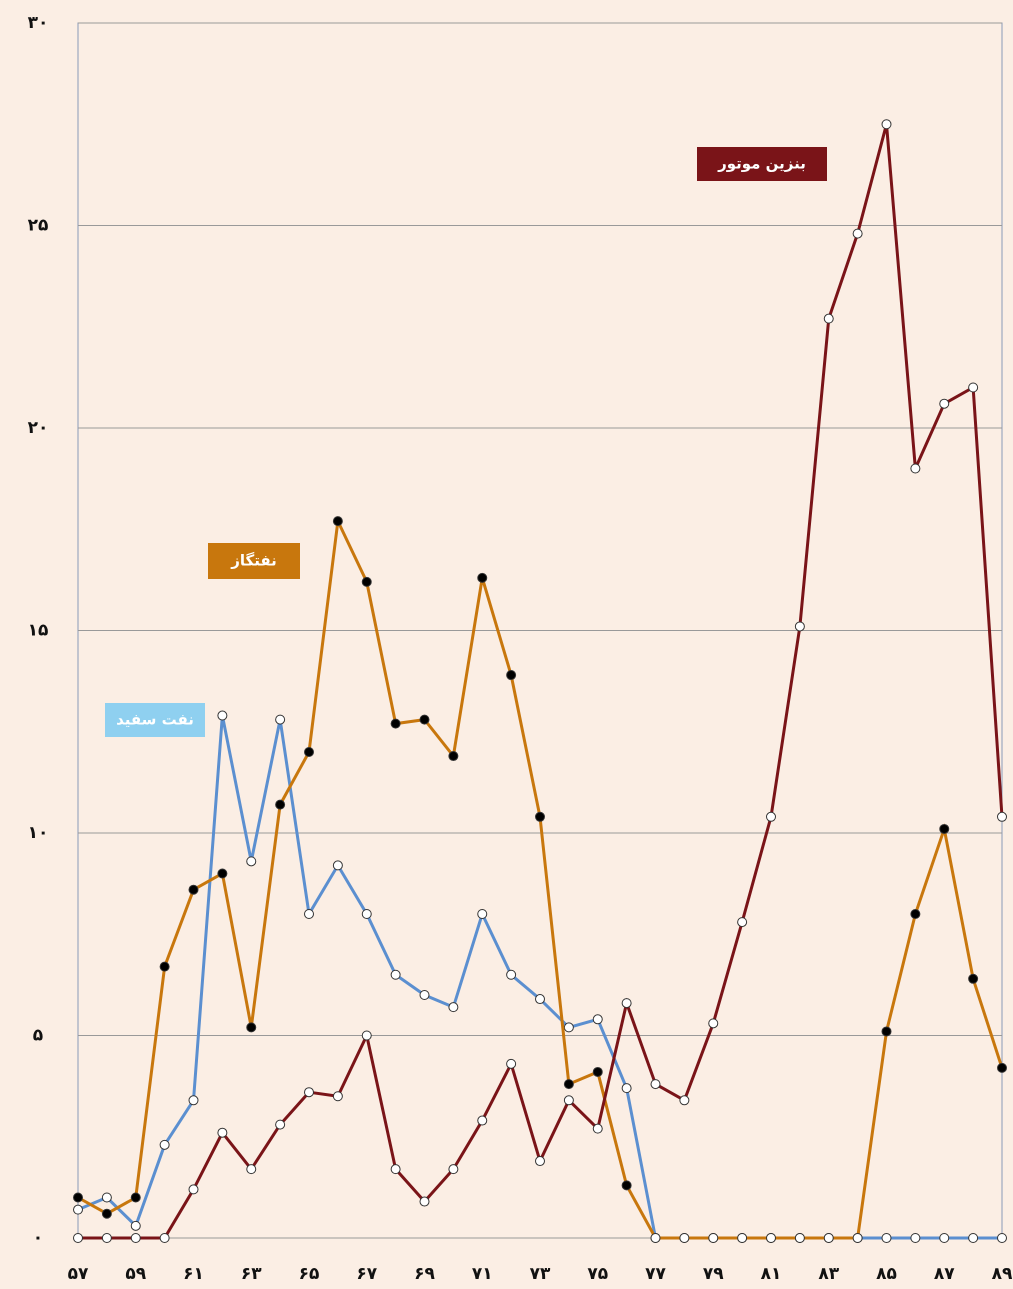  What do you see at coordinates (655, 1274) in the screenshot?
I see `x-tick-label: ۷۷` at bounding box center [655, 1274].